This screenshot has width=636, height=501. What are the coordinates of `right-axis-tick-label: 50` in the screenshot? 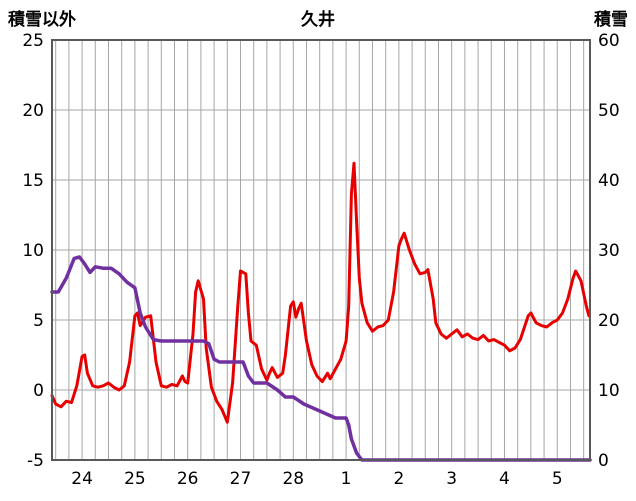 It's located at (609, 111).